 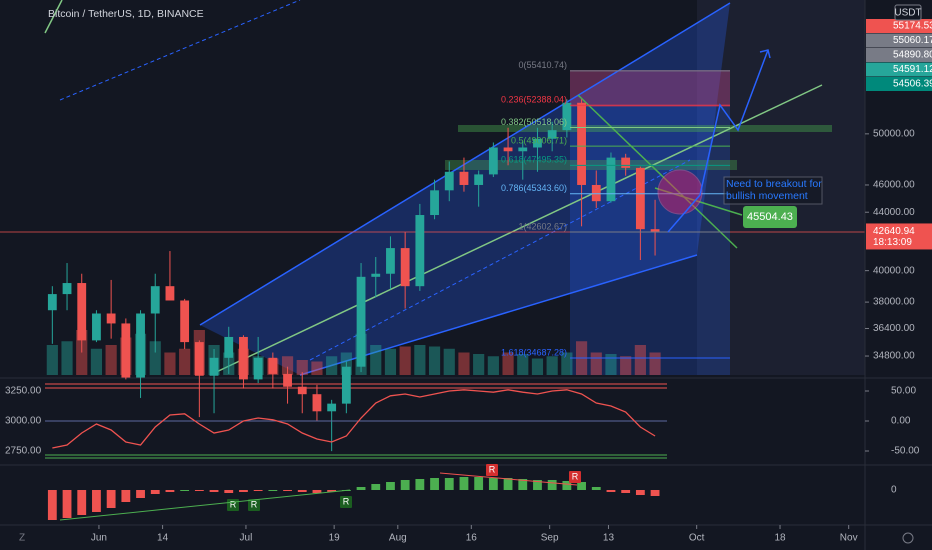 What do you see at coordinates (894, 302) in the screenshot?
I see `y-tick-label: 38000.00` at bounding box center [894, 302].